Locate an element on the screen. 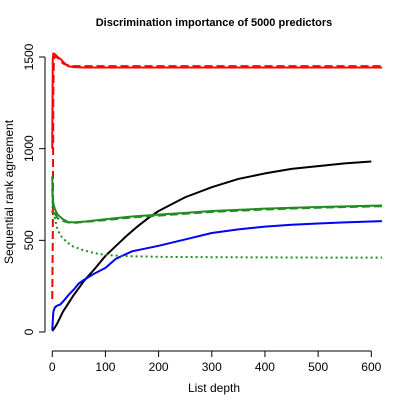 Image resolution: width=407 pixels, height=407 pixels. y-axis-label: Sequential rank agreement is located at coordinates (9, 191).